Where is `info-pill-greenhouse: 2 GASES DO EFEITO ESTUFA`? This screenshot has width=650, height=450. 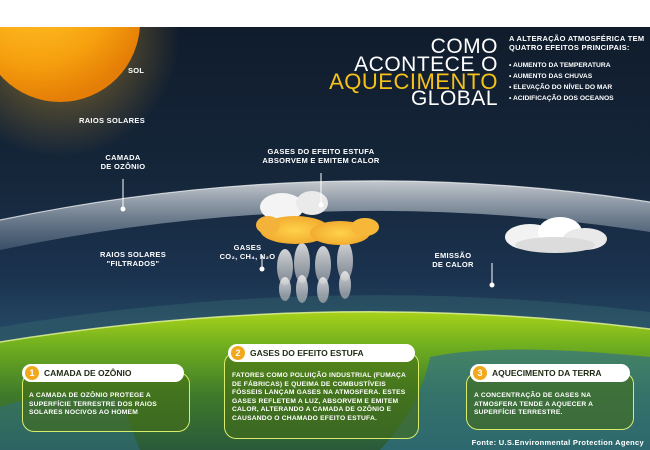
info-pill-greenhouse: 2 GASES DO EFEITO ESTUFA is located at coordinates (321, 353).